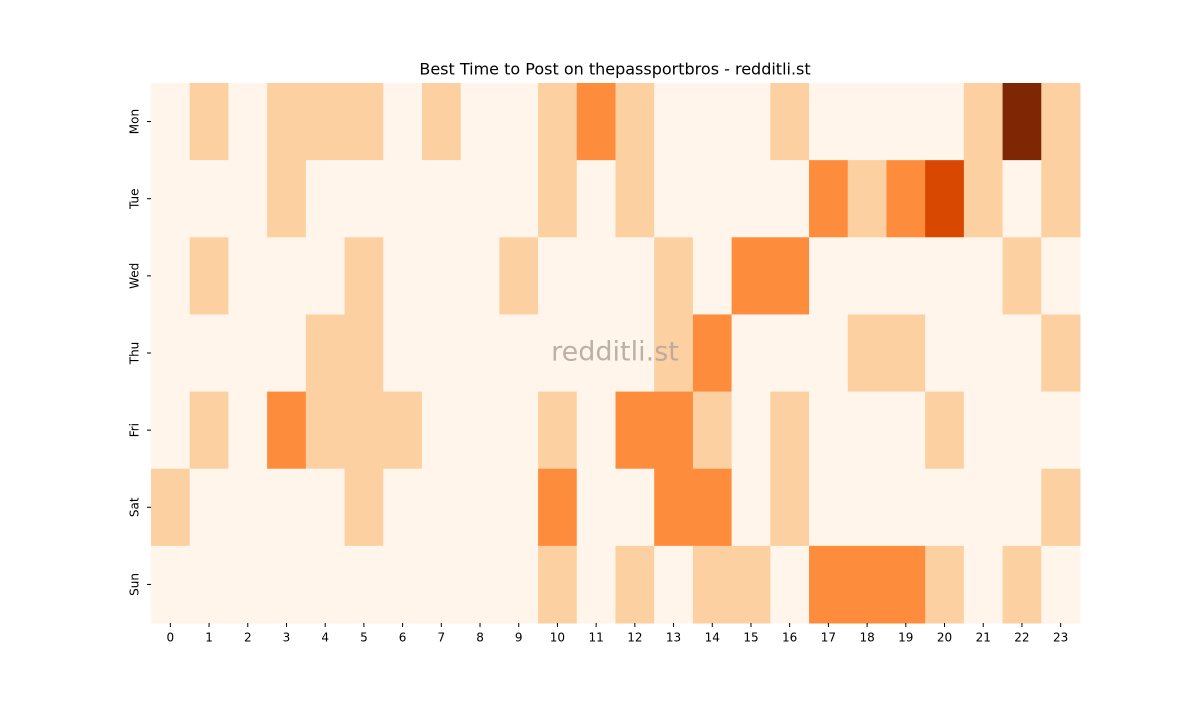  I want to click on x-tick-label: 4, so click(325, 638).